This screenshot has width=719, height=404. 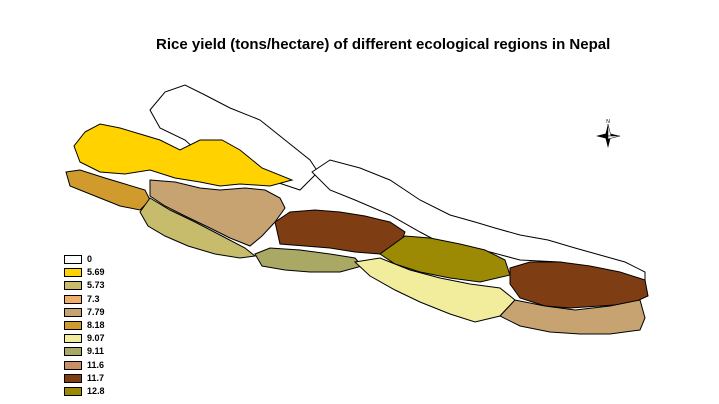 I want to click on legend-item: 11.7, so click(x=84, y=378).